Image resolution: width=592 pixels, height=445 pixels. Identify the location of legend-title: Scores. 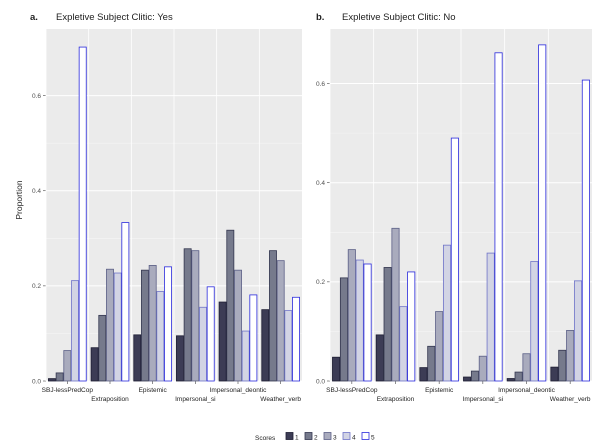
(265, 438).